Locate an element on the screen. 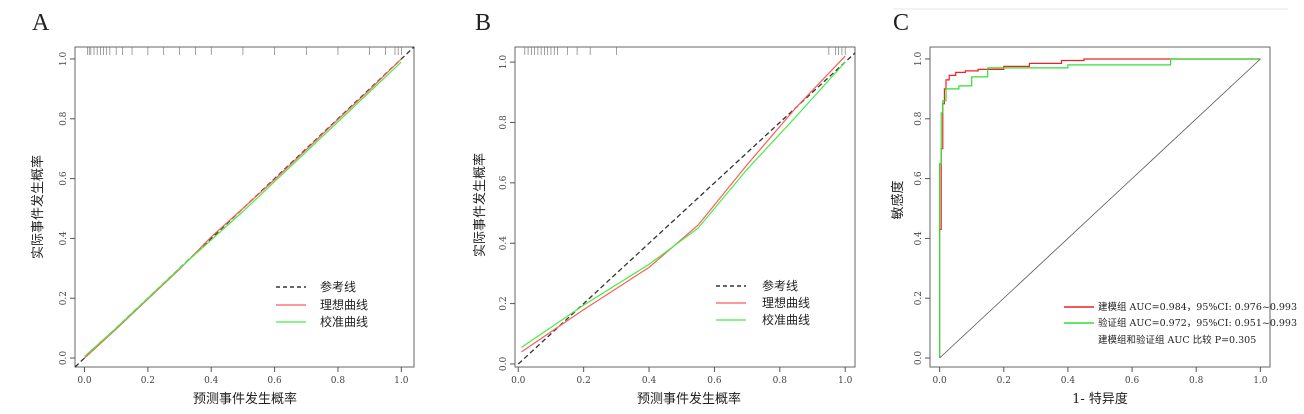 The width and height of the screenshot is (1304, 414). panel-c-y-tick-label: 0.0 is located at coordinates (919, 358).